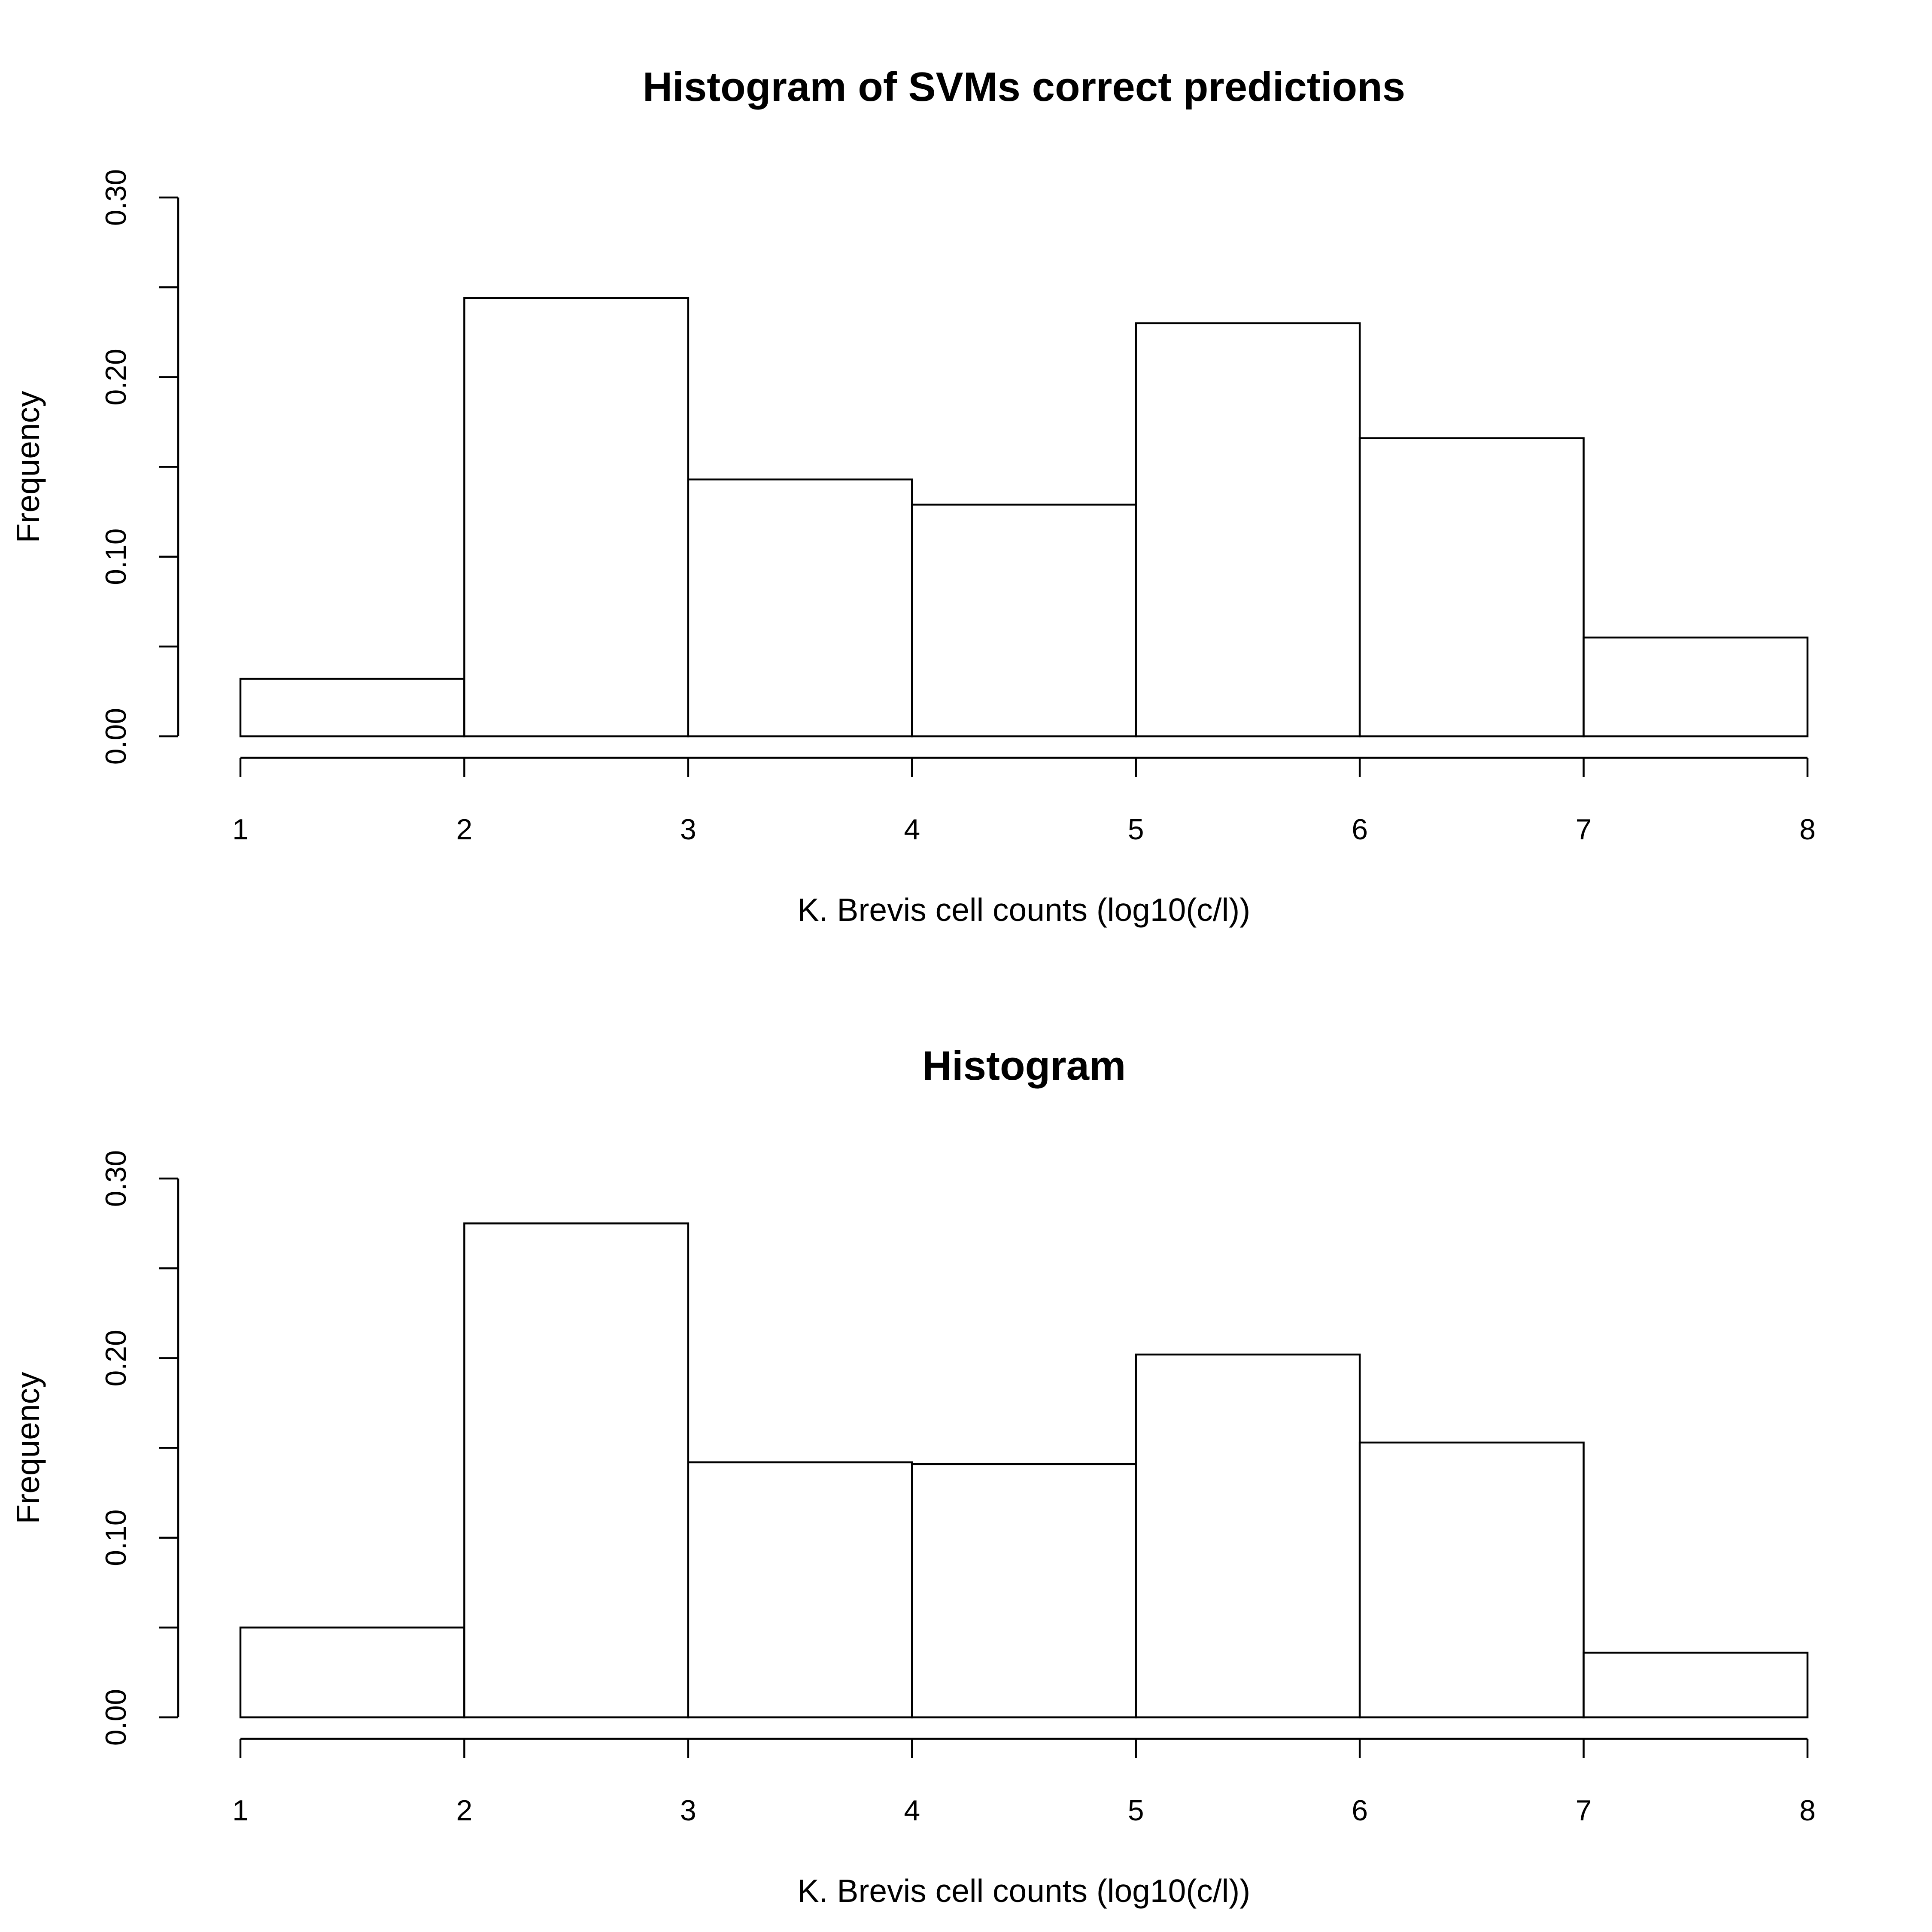 The width and height of the screenshot is (1932, 1932). Describe the element at coordinates (1024, 1066) in the screenshot. I see `chart-title: Histogram` at that location.